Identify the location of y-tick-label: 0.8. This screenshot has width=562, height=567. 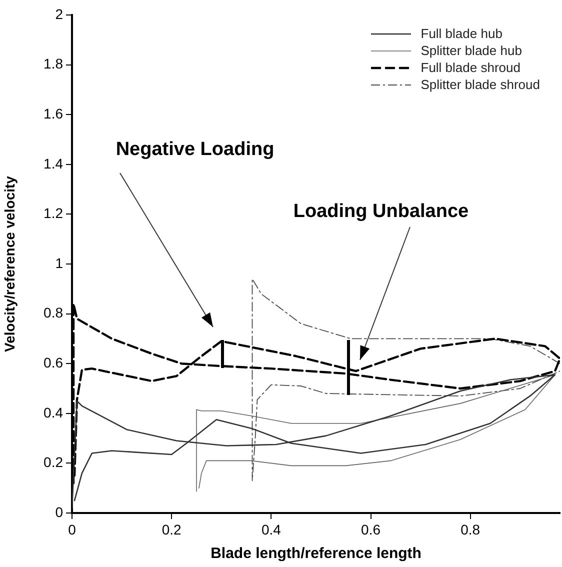
(54, 312).